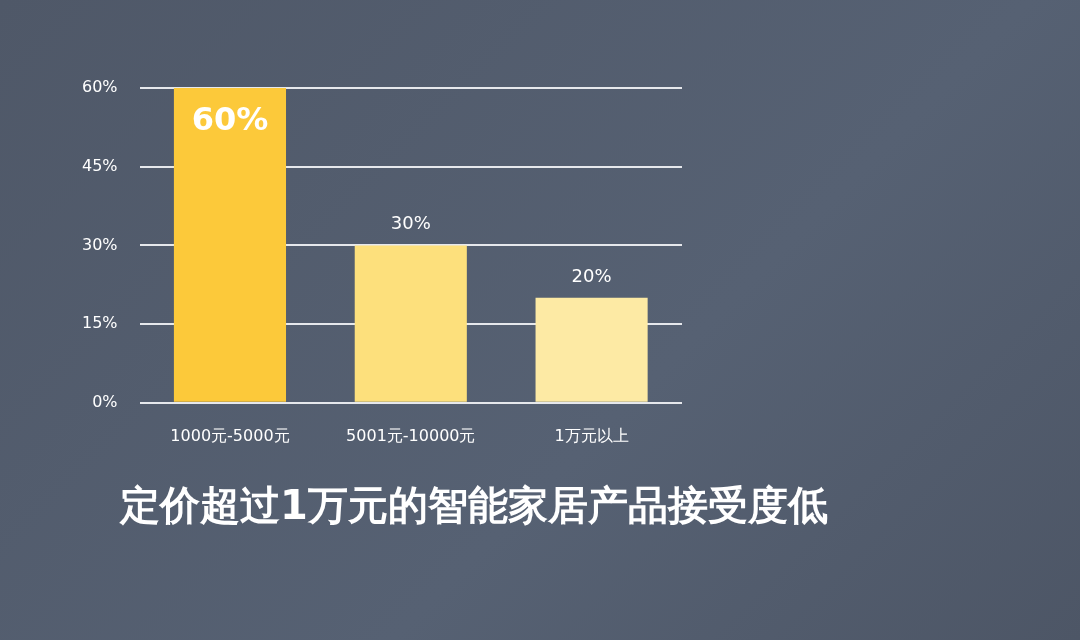 This screenshot has width=1080, height=640. What do you see at coordinates (591, 275) in the screenshot?
I see `data-label: 20%` at bounding box center [591, 275].